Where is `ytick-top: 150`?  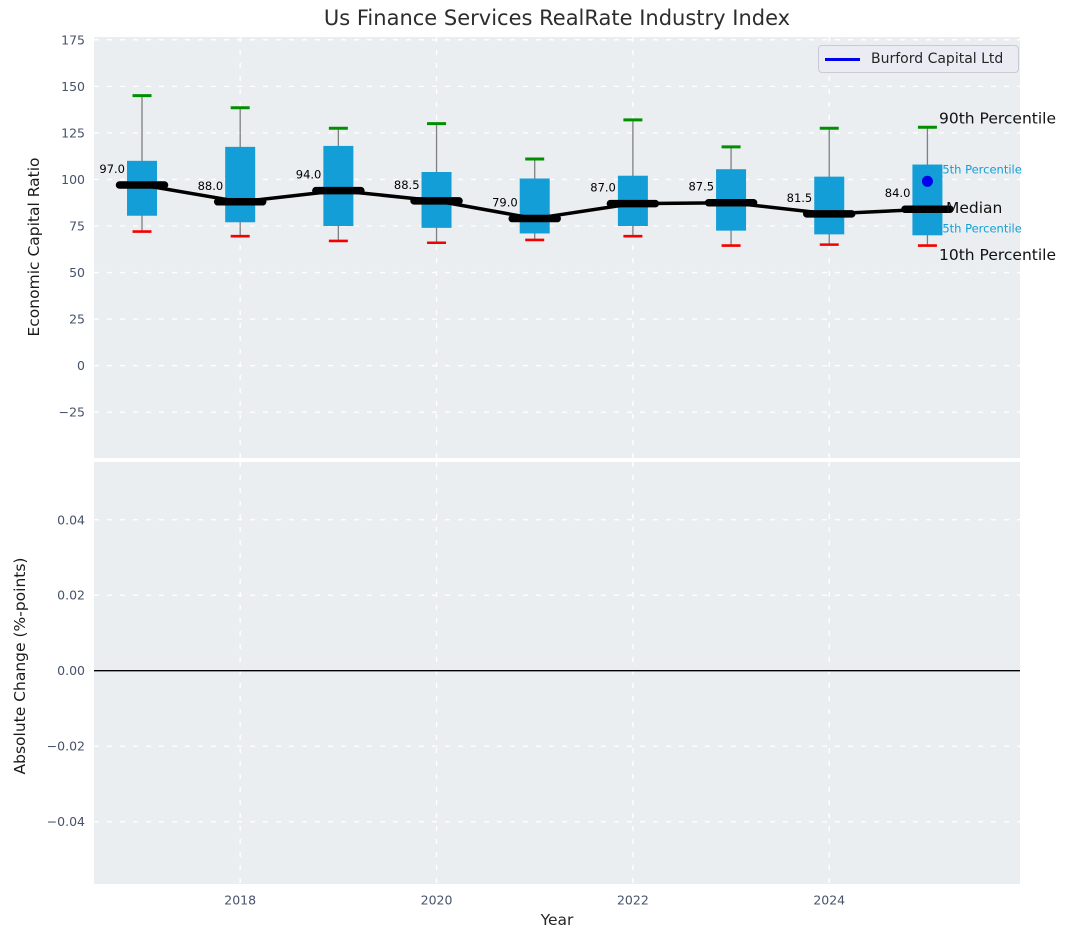 ytick-top: 150 is located at coordinates (73, 86).